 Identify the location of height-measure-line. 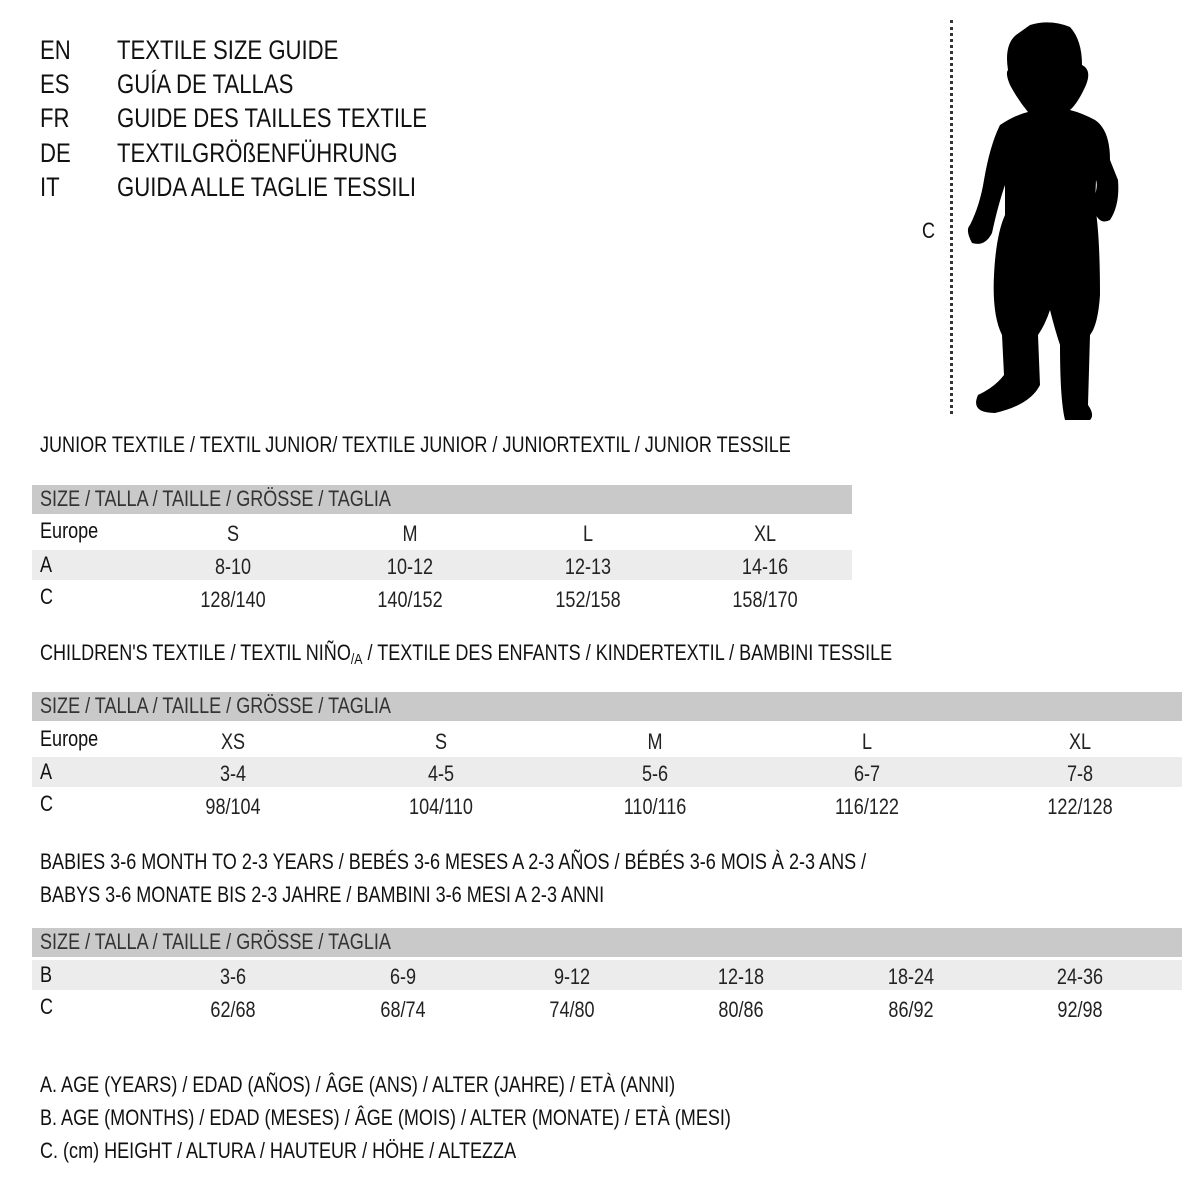
(951, 217).